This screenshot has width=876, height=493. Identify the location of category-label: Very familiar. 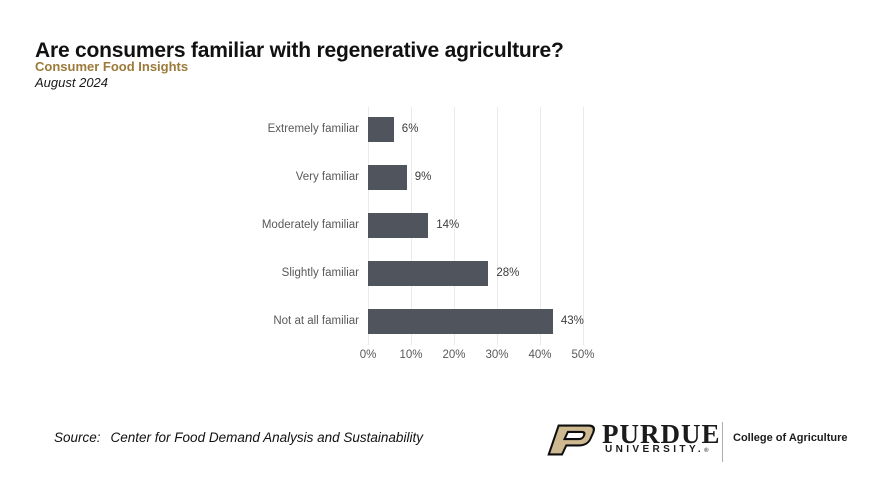
(327, 177).